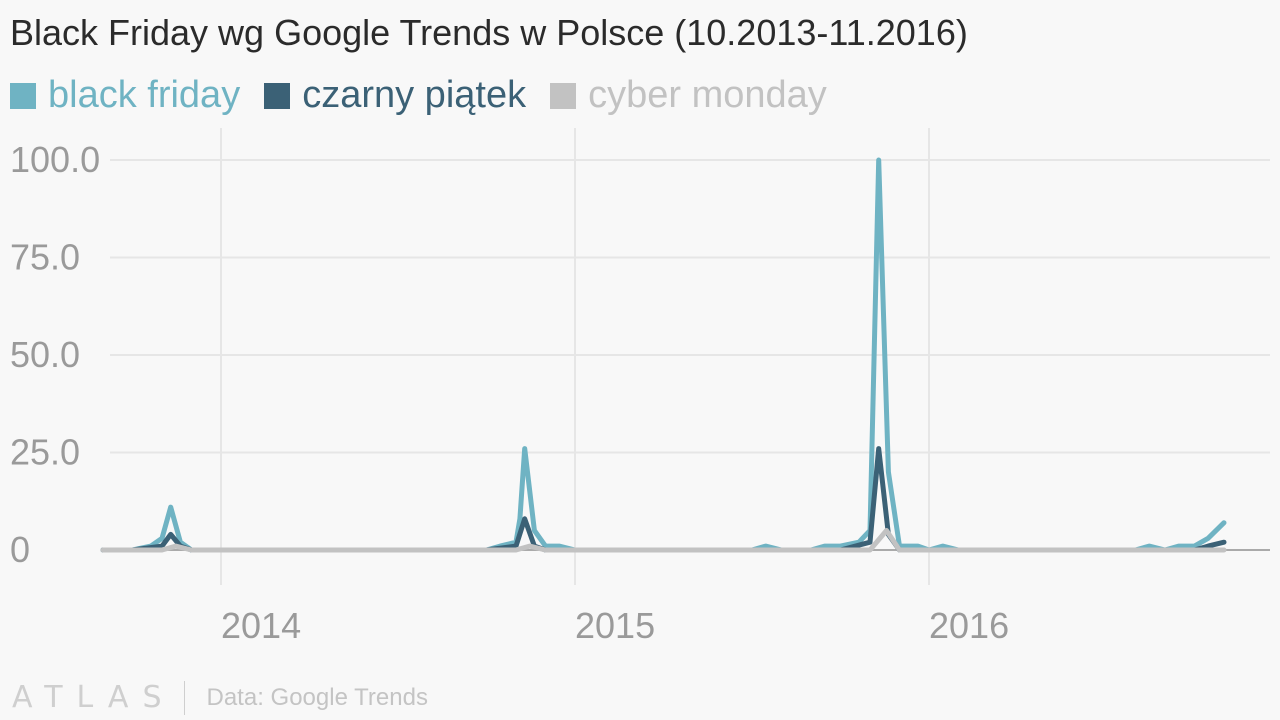 This screenshot has width=1280, height=720. What do you see at coordinates (20, 549) in the screenshot?
I see `y-tick-label: 0` at bounding box center [20, 549].